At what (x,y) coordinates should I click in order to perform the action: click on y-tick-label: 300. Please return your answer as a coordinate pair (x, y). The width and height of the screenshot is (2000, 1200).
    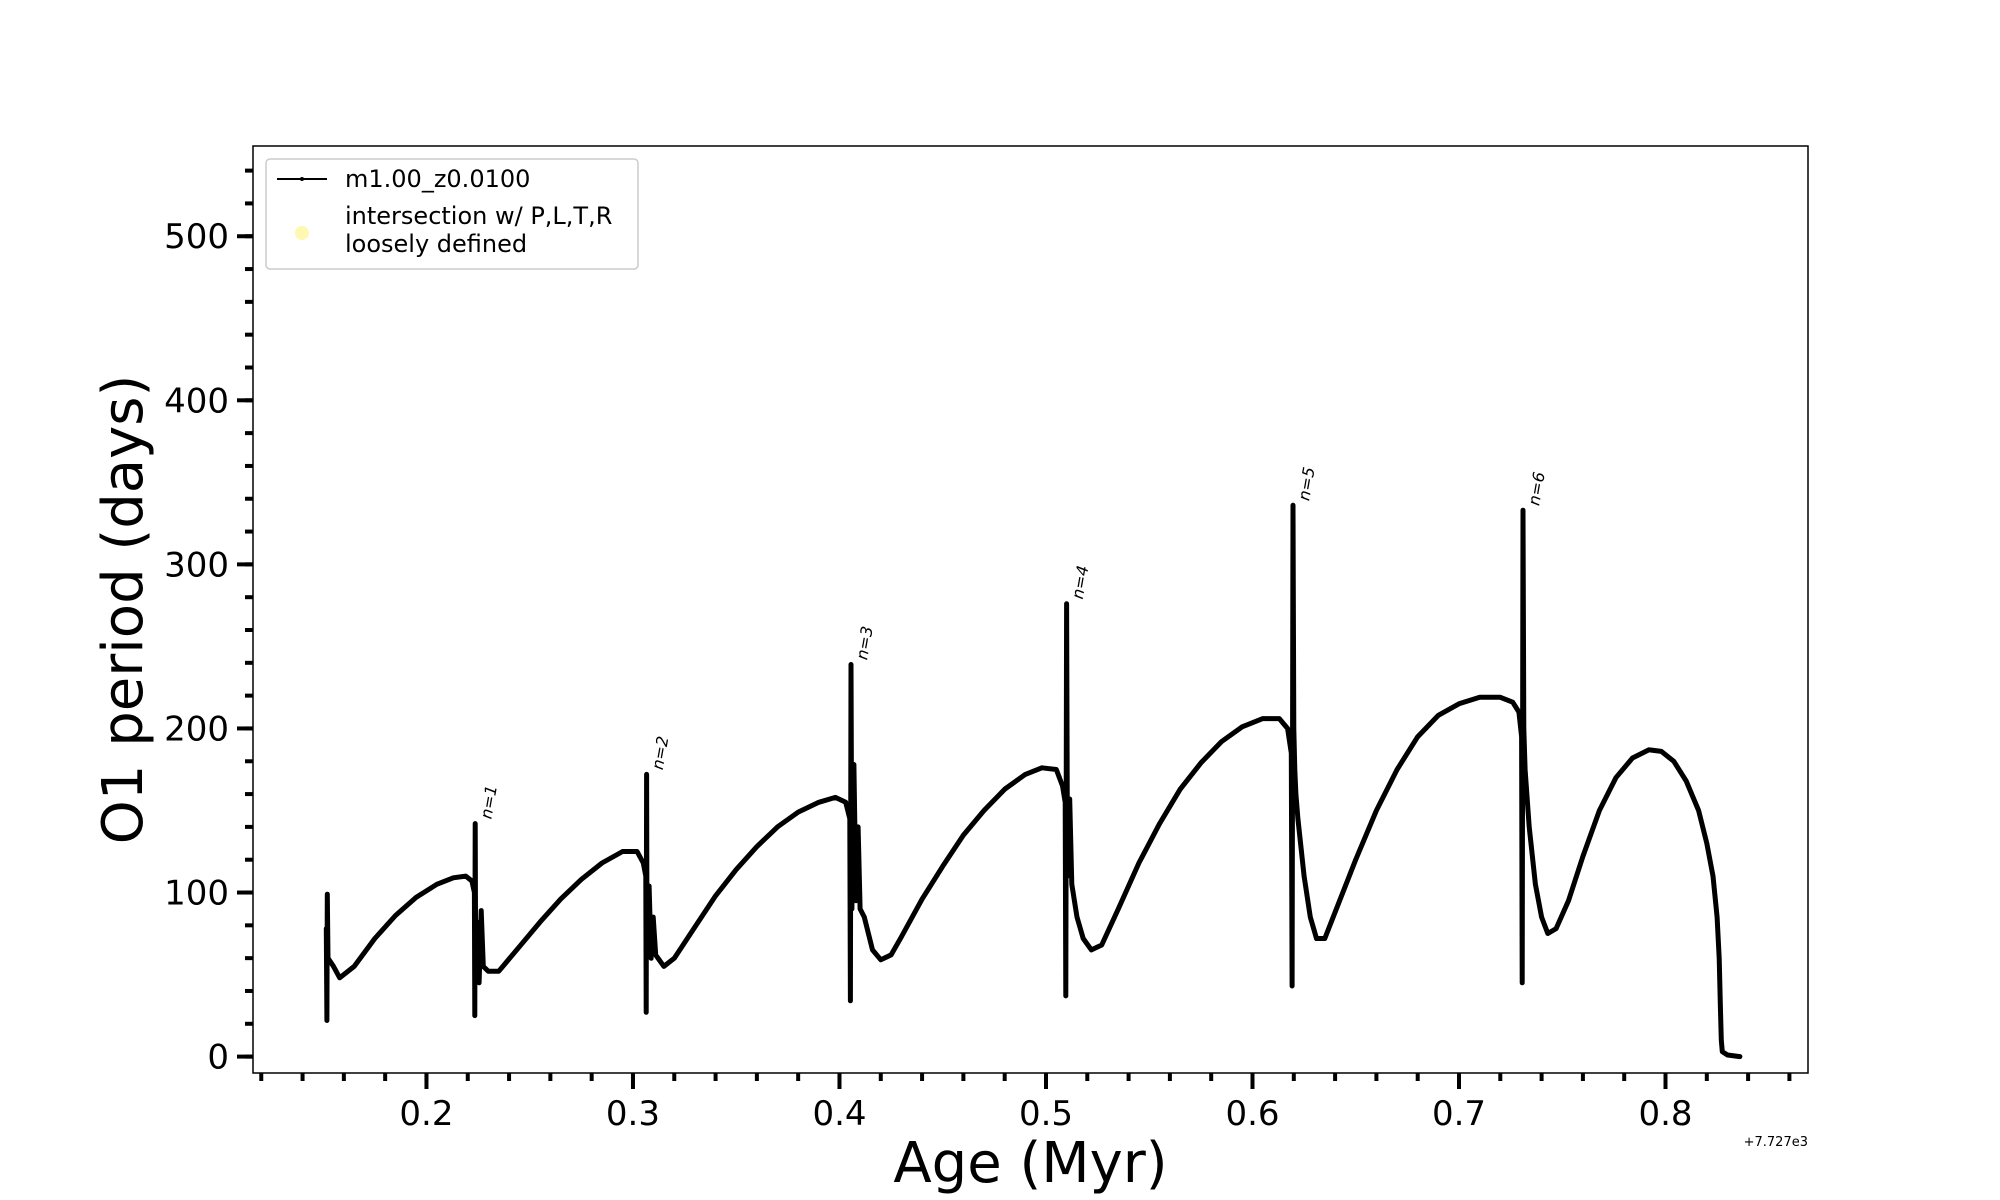
    Looking at the image, I should click on (196, 565).